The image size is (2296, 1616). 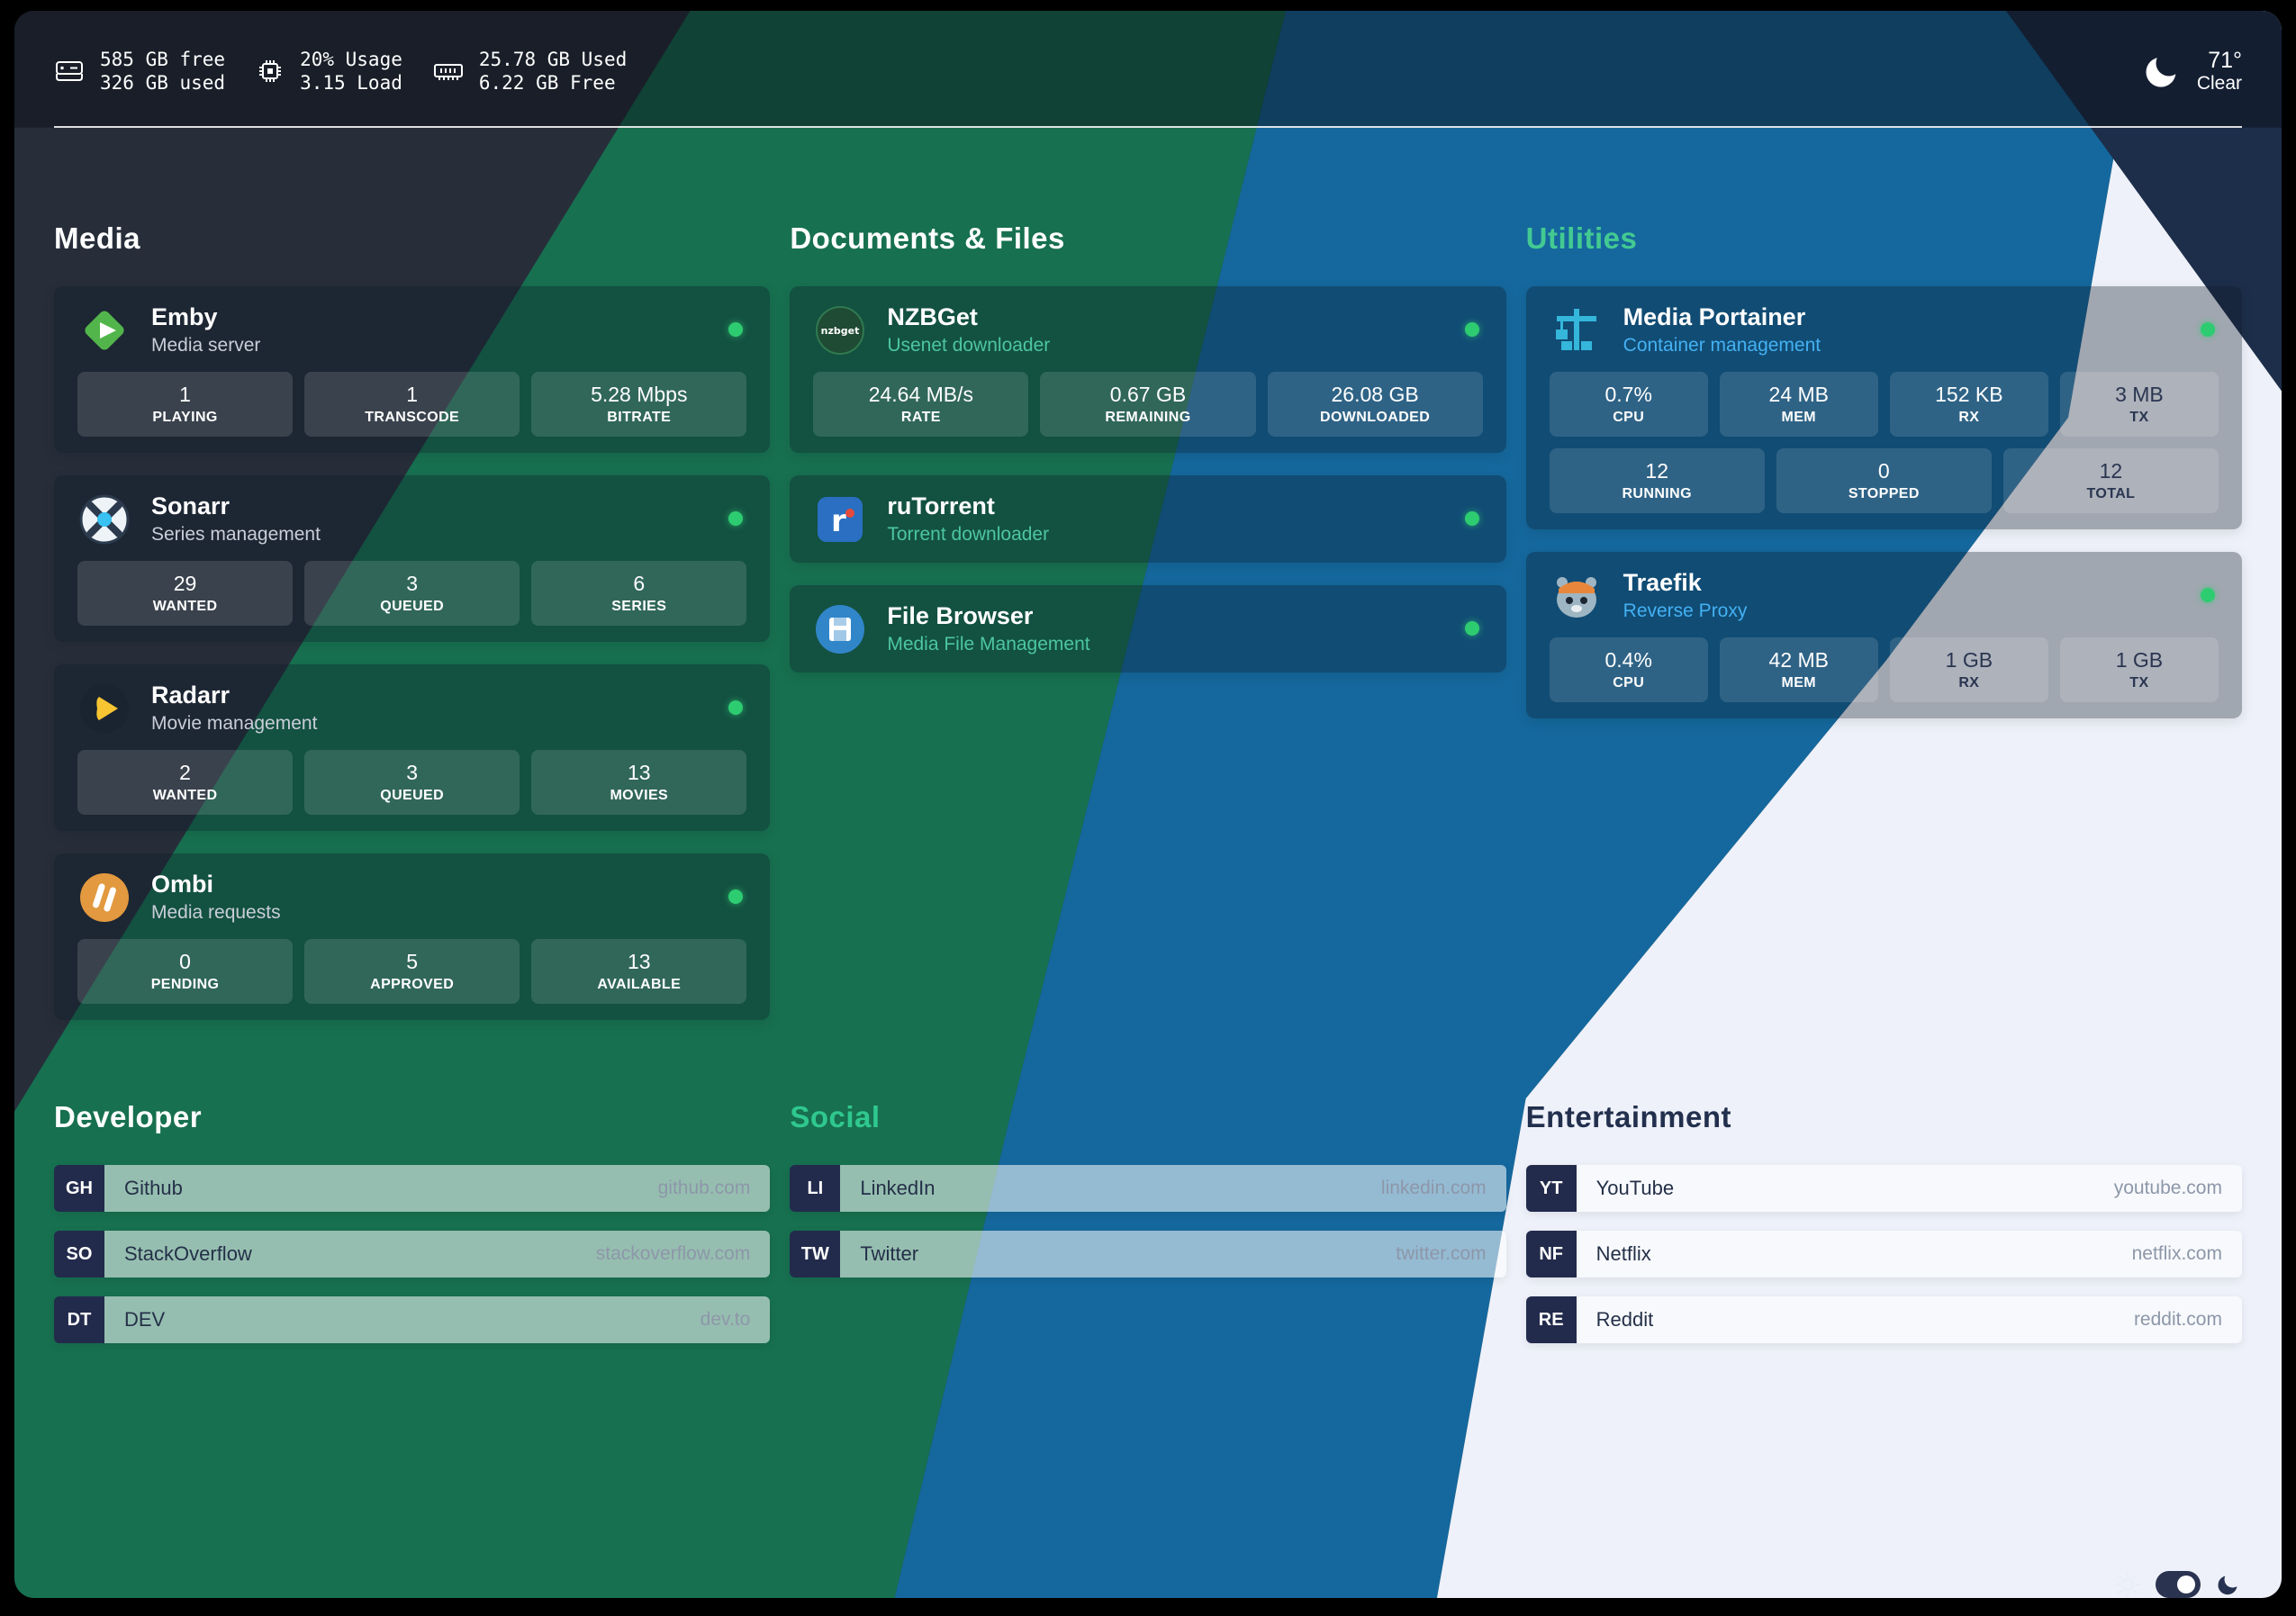 What do you see at coordinates (1884, 1254) in the screenshot?
I see `bookmark-netflix: NF Netflix netflix.com` at bounding box center [1884, 1254].